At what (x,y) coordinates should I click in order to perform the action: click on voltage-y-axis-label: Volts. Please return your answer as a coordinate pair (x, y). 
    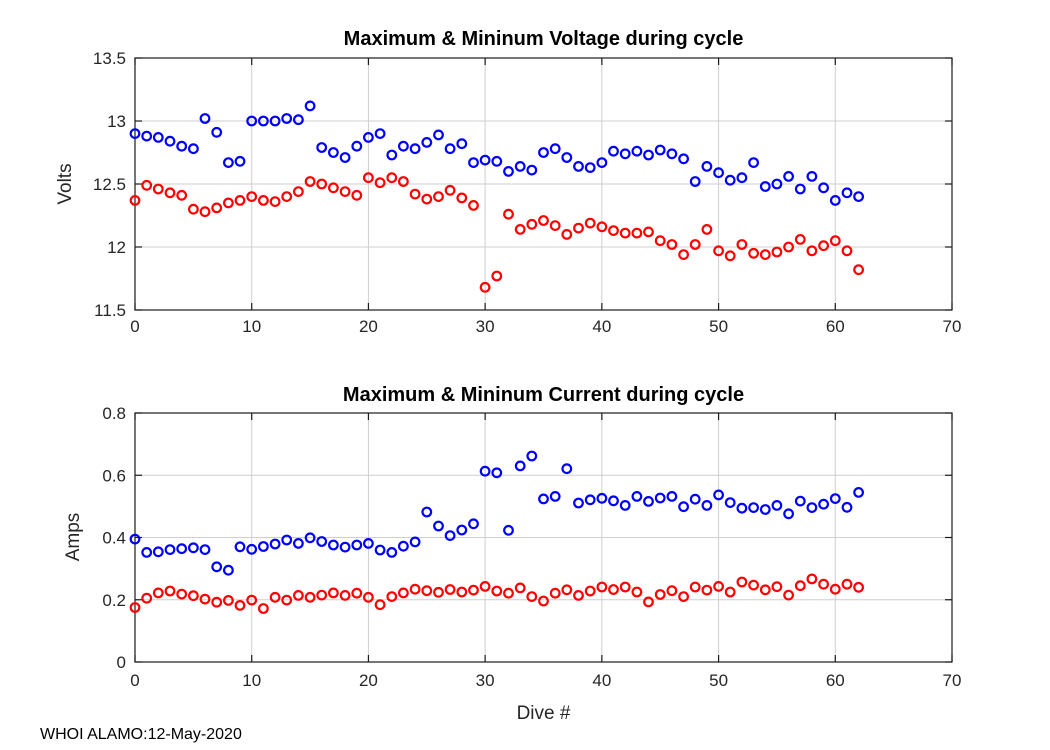
    Looking at the image, I should click on (65, 184).